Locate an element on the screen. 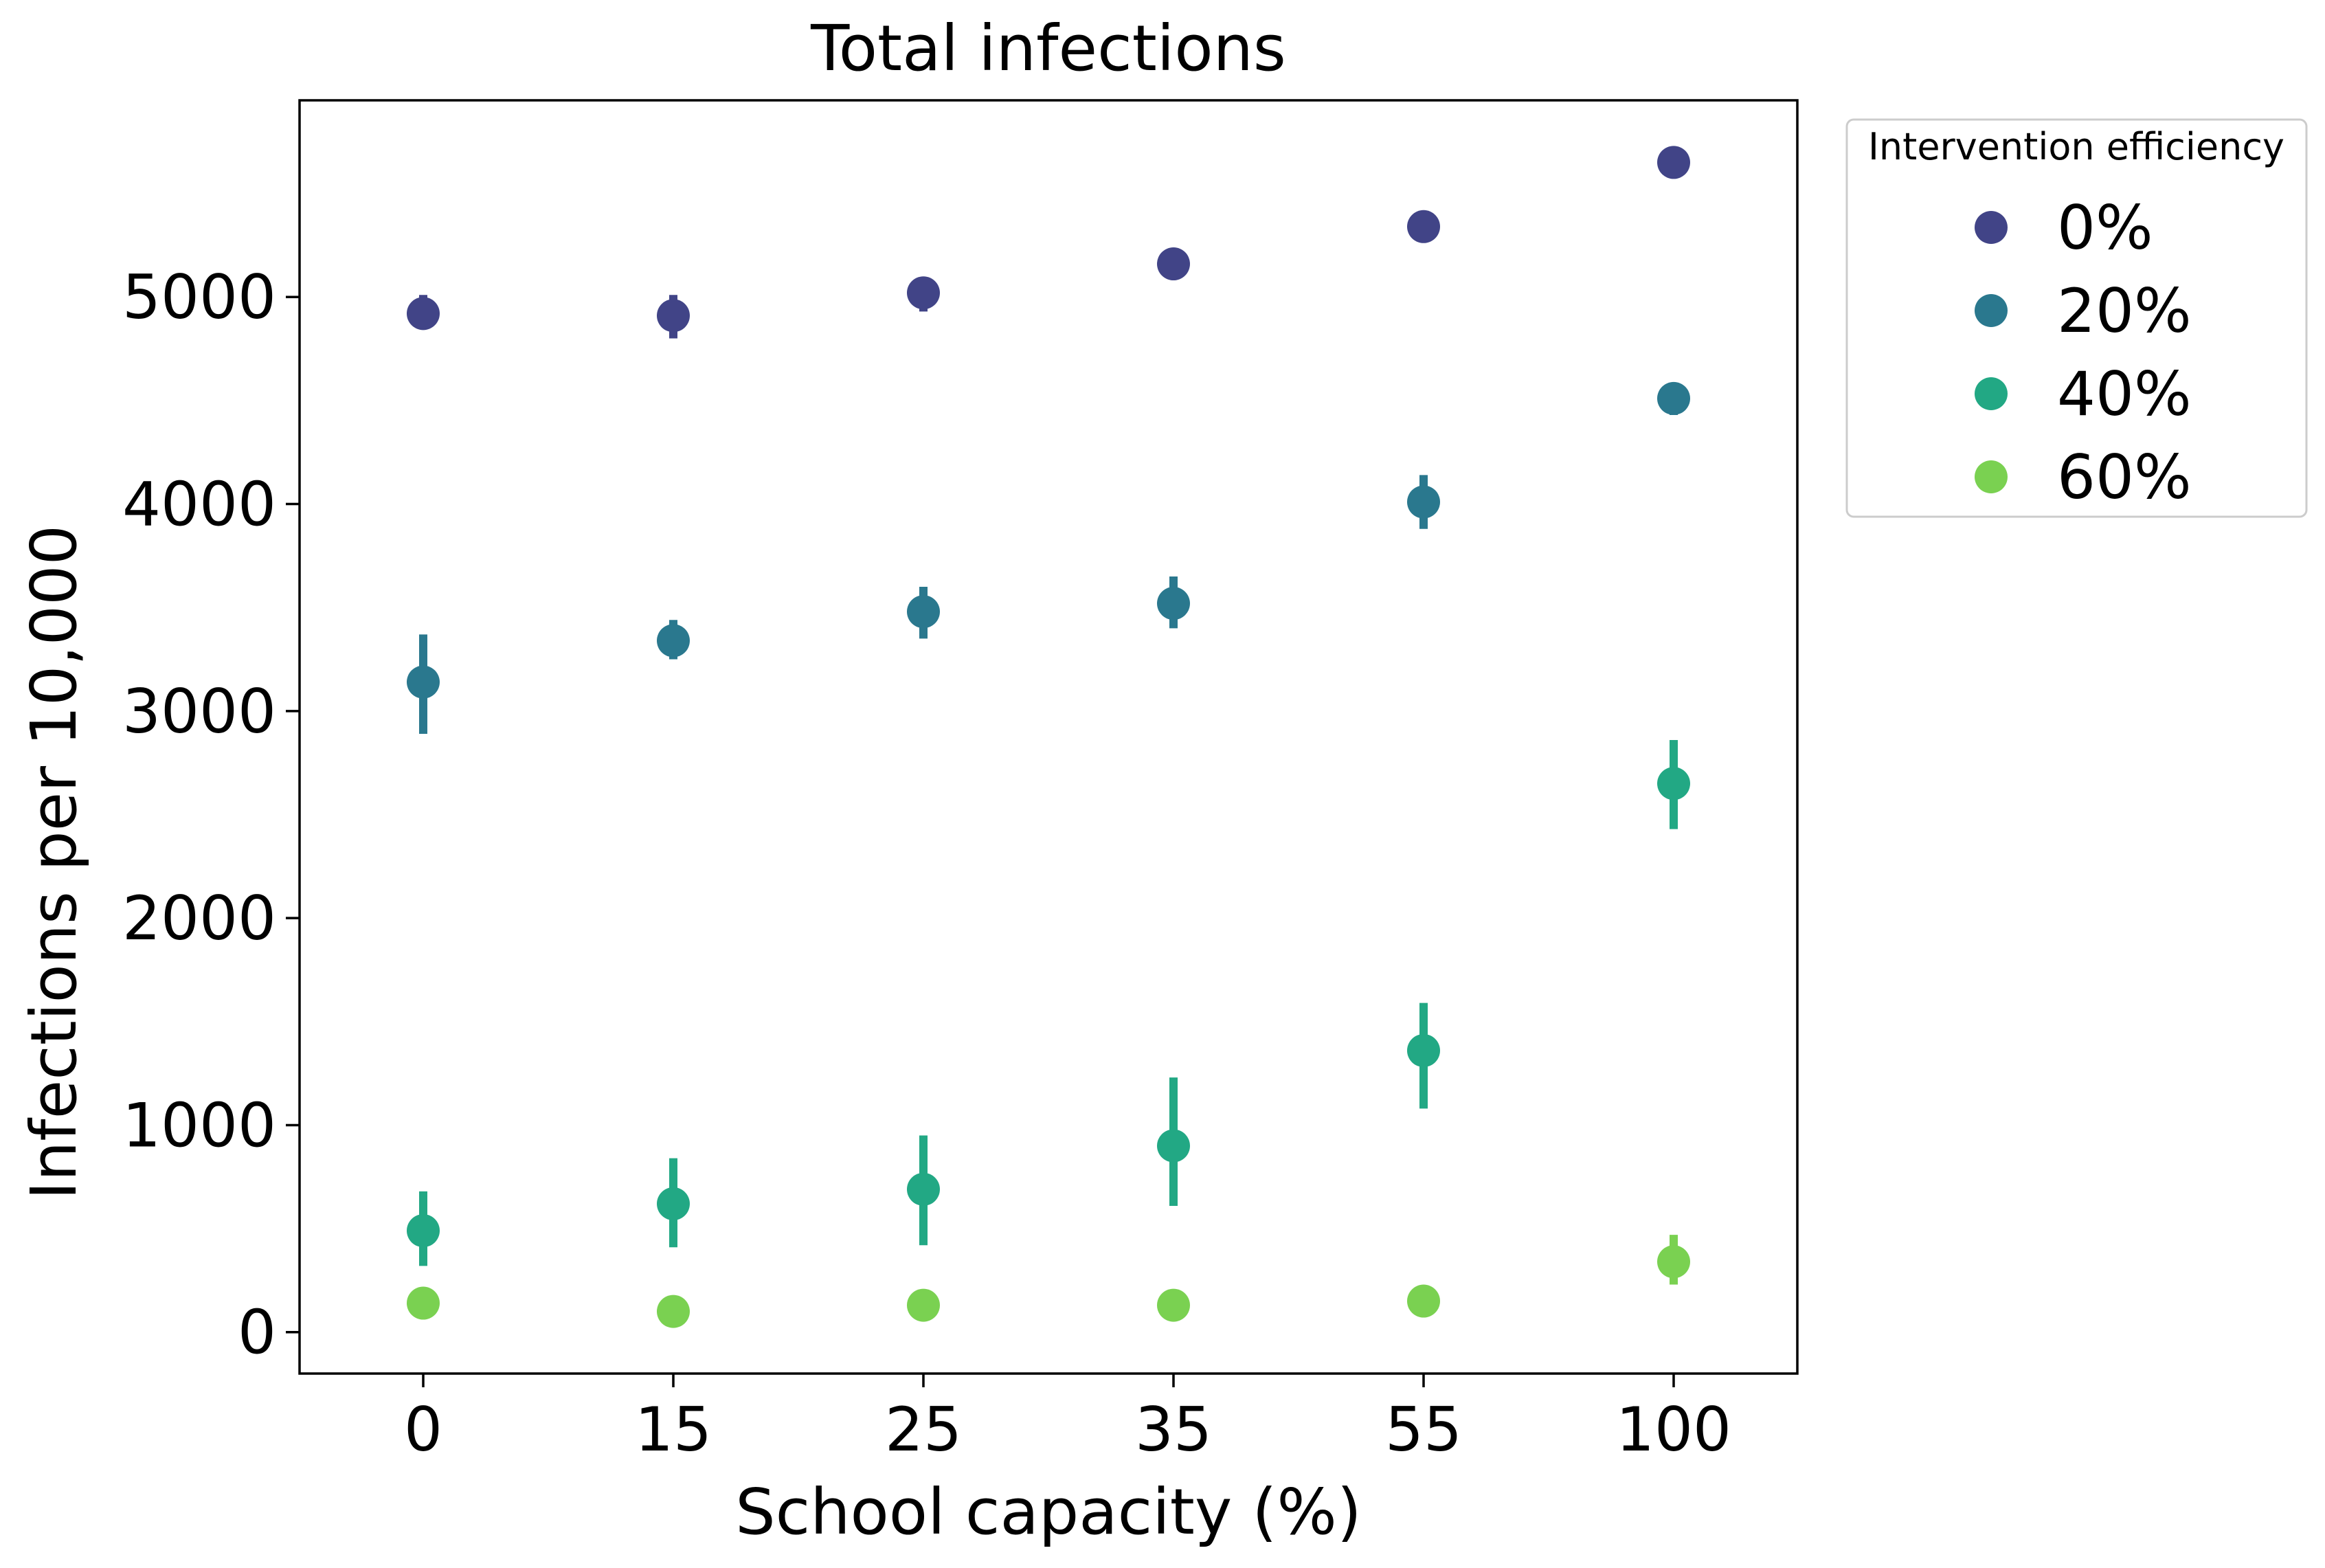 The image size is (2325, 1568). y-tick-label: 0 is located at coordinates (257, 1332).